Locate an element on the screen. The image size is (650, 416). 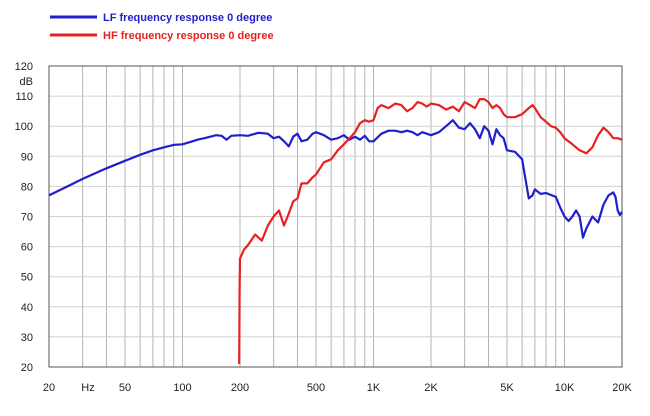
legend-label: HF frequency response 0 degree is located at coordinates (188, 36).